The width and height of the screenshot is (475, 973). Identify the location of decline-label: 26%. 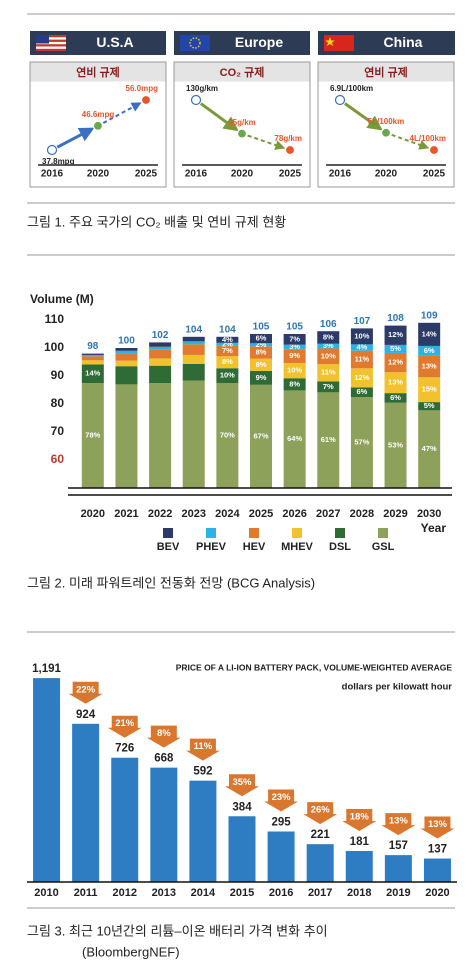
(321, 810).